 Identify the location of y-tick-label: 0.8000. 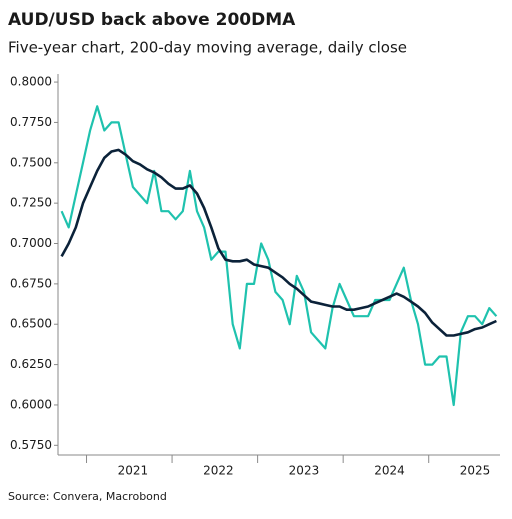
(31, 82).